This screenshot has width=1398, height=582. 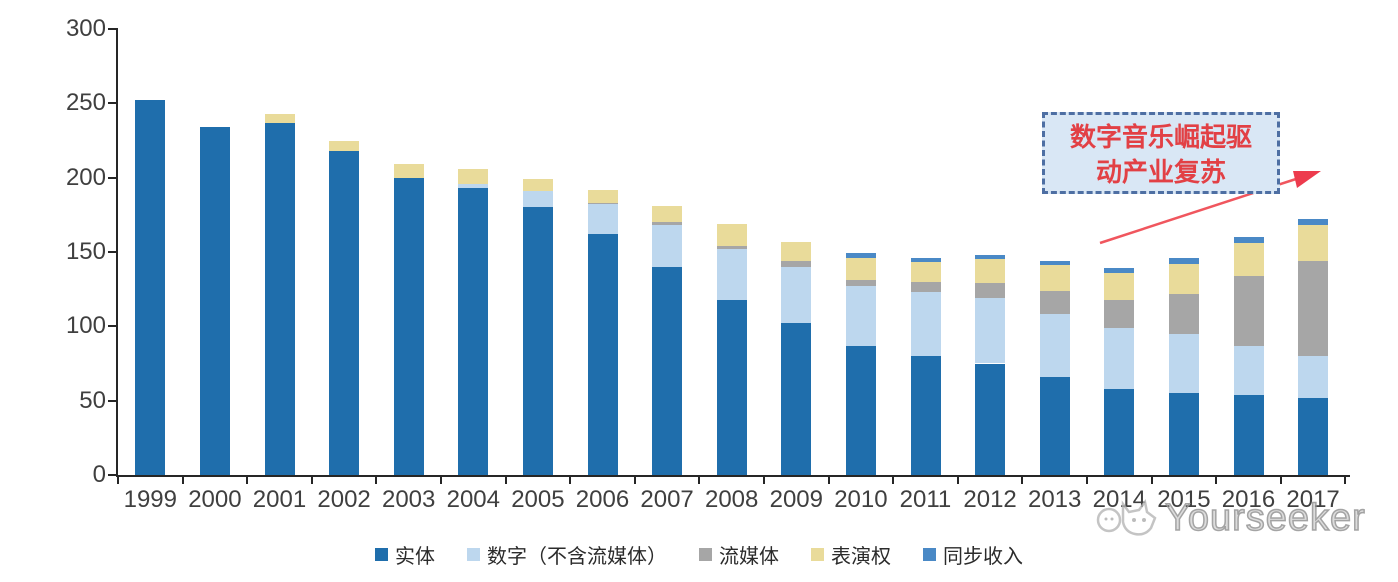 I want to click on bar-segment-2008, so click(x=731, y=387).